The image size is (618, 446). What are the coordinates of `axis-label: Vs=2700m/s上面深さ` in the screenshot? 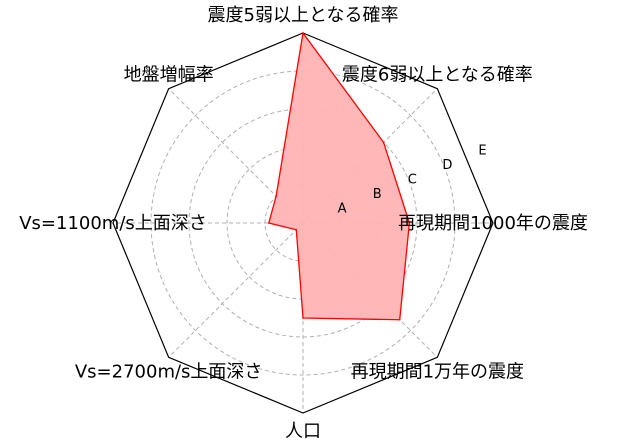 It's located at (169, 371).